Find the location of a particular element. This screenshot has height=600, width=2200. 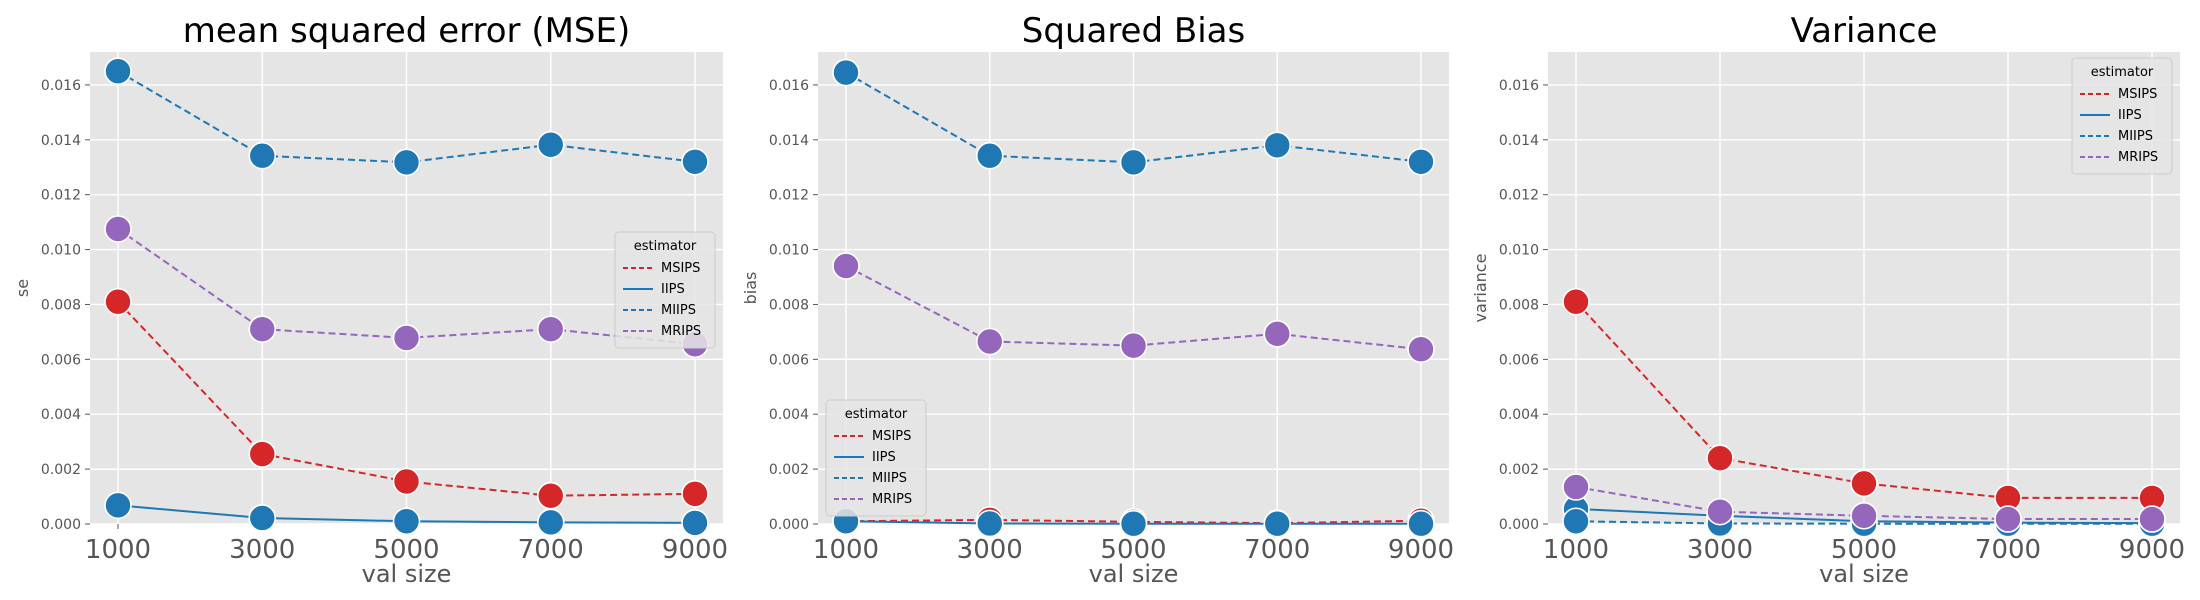

y-axis-label: bias is located at coordinates (750, 288).